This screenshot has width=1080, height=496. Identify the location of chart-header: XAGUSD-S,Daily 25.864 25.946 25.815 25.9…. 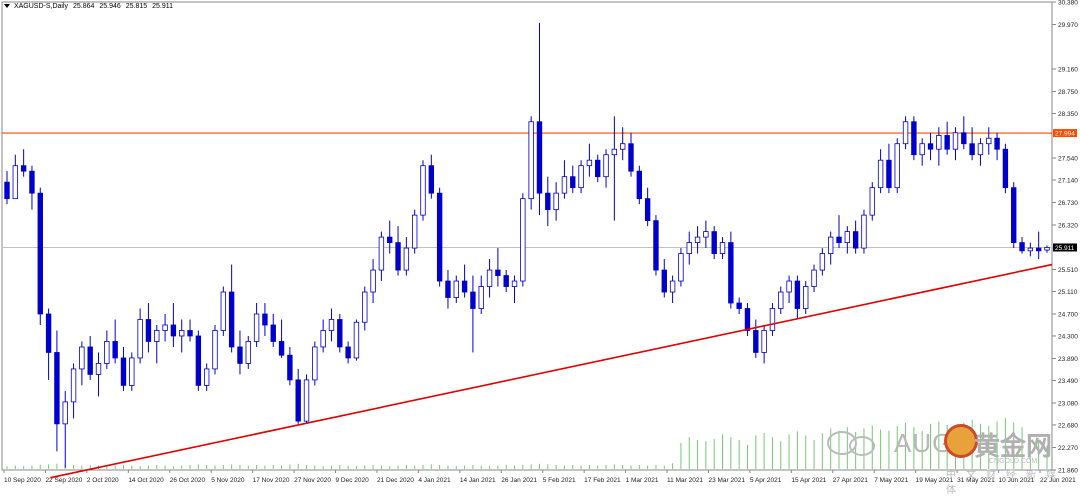
(90, 6).